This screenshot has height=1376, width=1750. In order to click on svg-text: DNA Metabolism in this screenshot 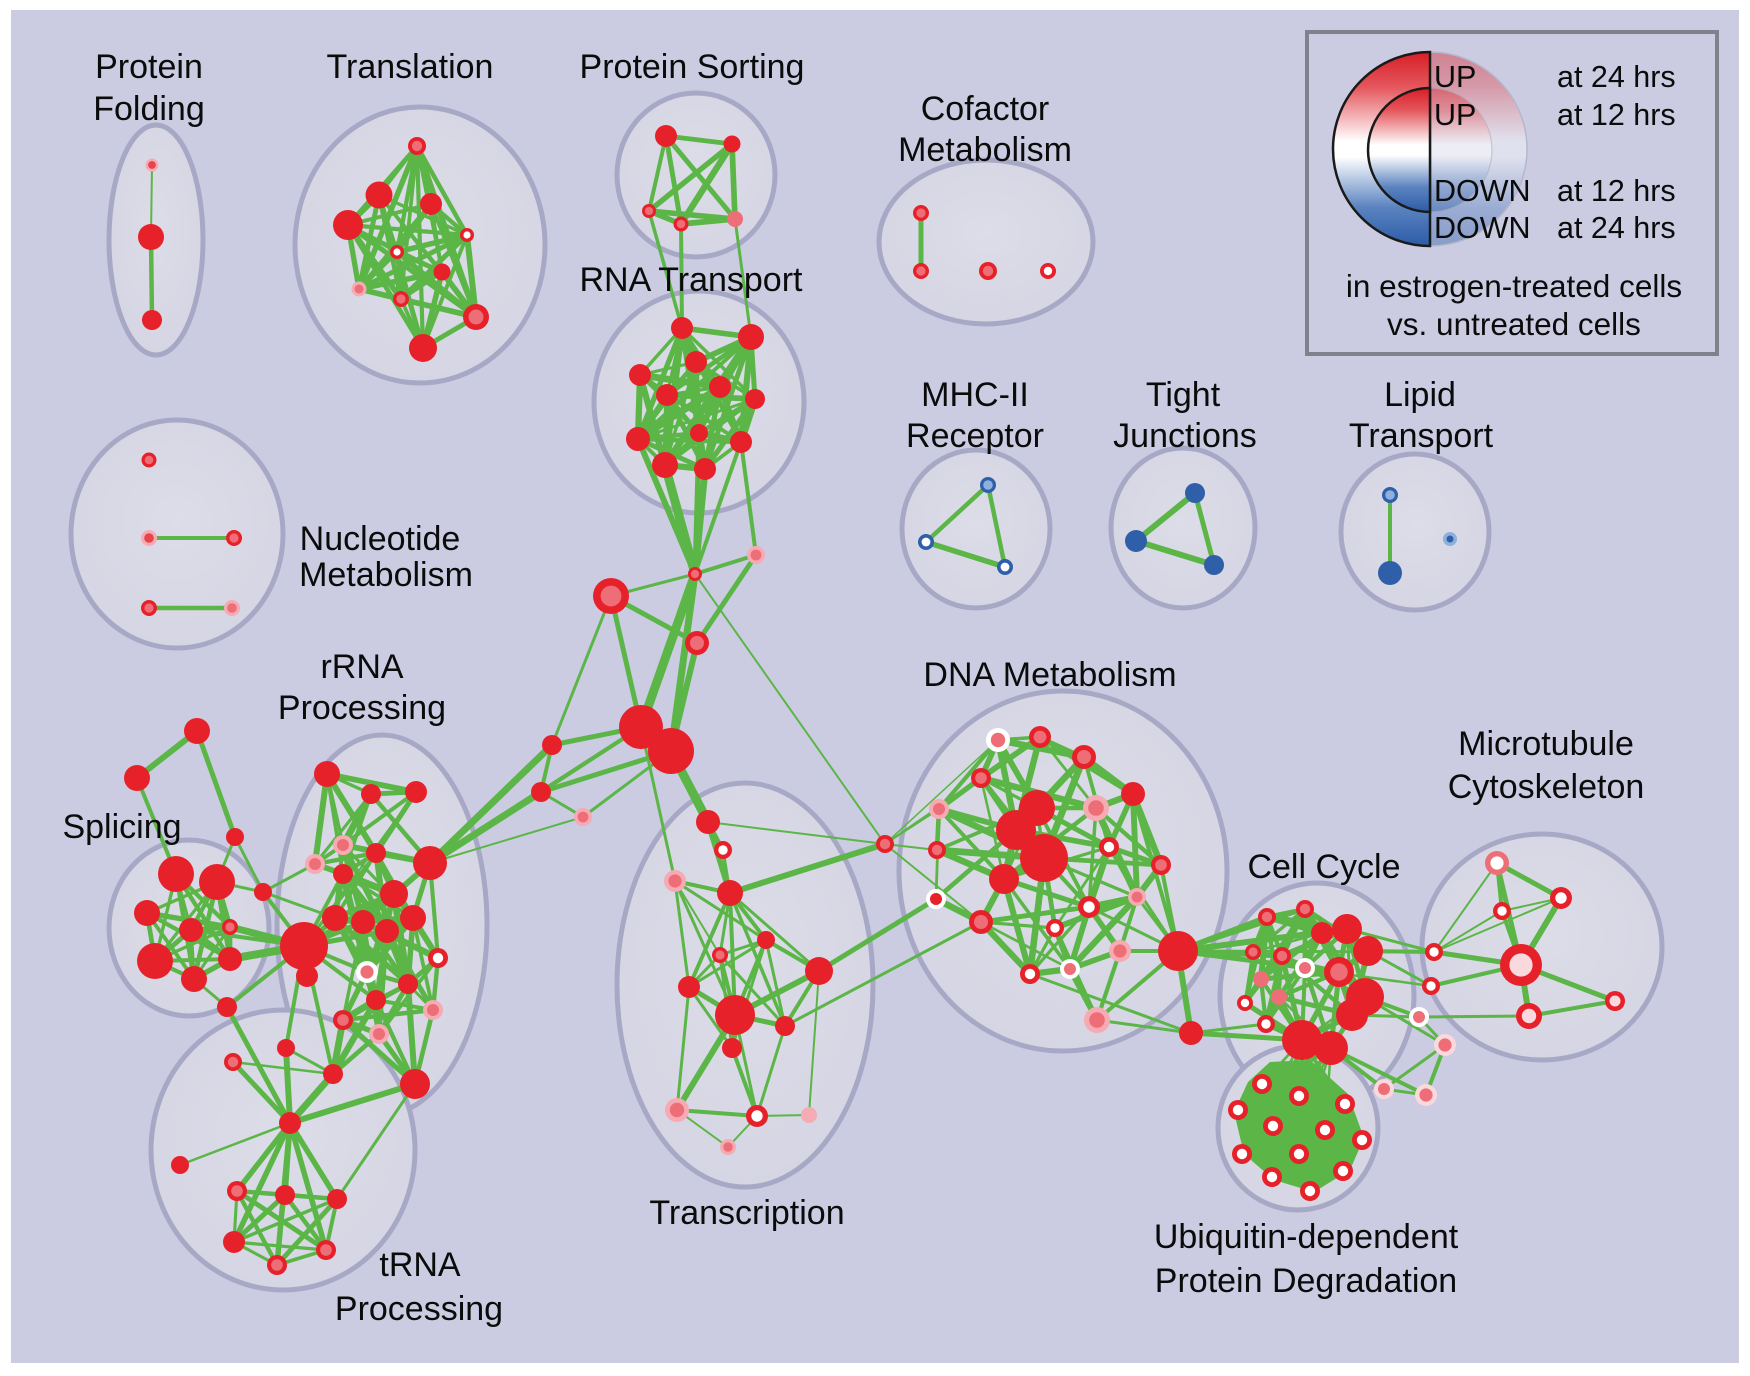, I will do `click(1049, 675)`.